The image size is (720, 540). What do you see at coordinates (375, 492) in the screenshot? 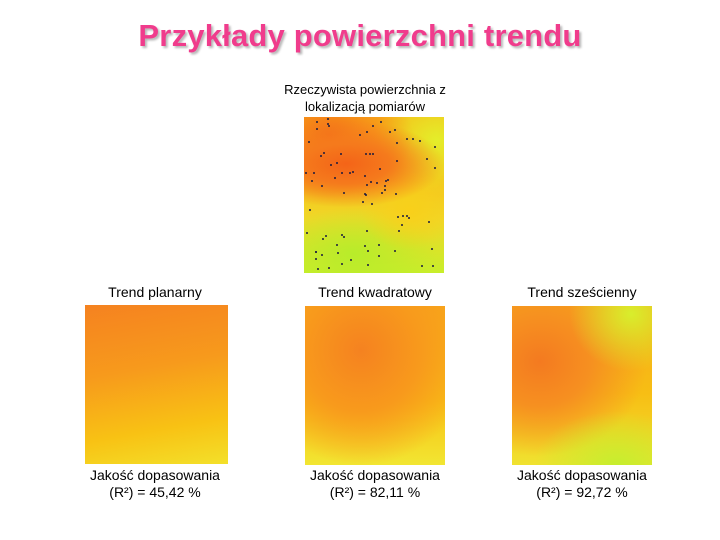
I see `quadratic-fit-value: (R²) = 82,11 %` at bounding box center [375, 492].